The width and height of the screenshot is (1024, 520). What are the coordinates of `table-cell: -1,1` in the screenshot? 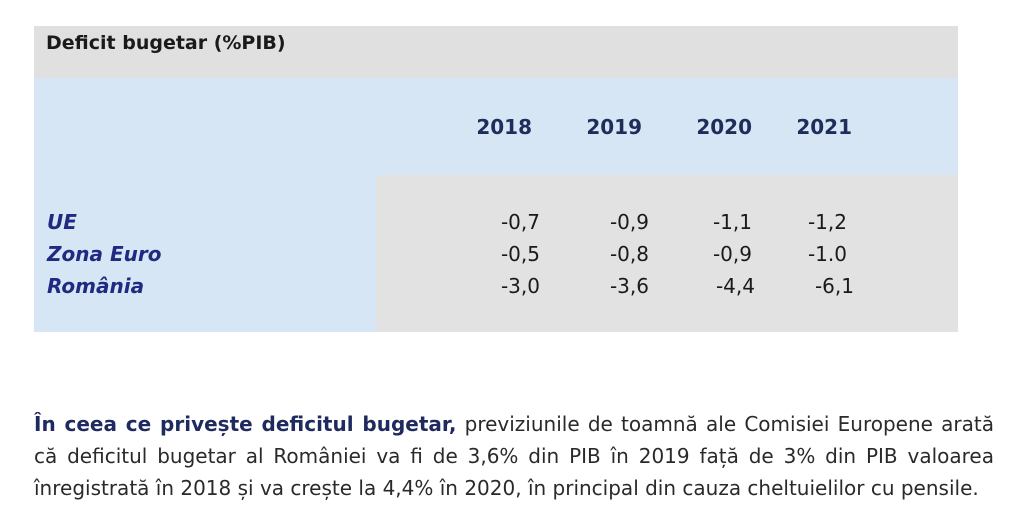 It's located at (732, 222).